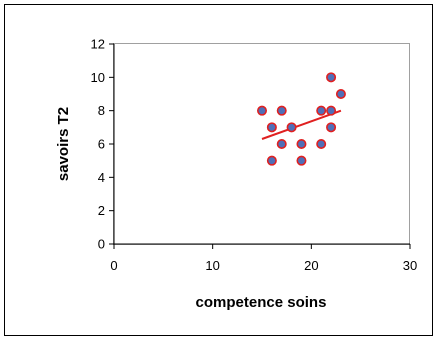 This screenshot has width=437, height=340. I want to click on y-tick-label: 6, so click(101, 144).